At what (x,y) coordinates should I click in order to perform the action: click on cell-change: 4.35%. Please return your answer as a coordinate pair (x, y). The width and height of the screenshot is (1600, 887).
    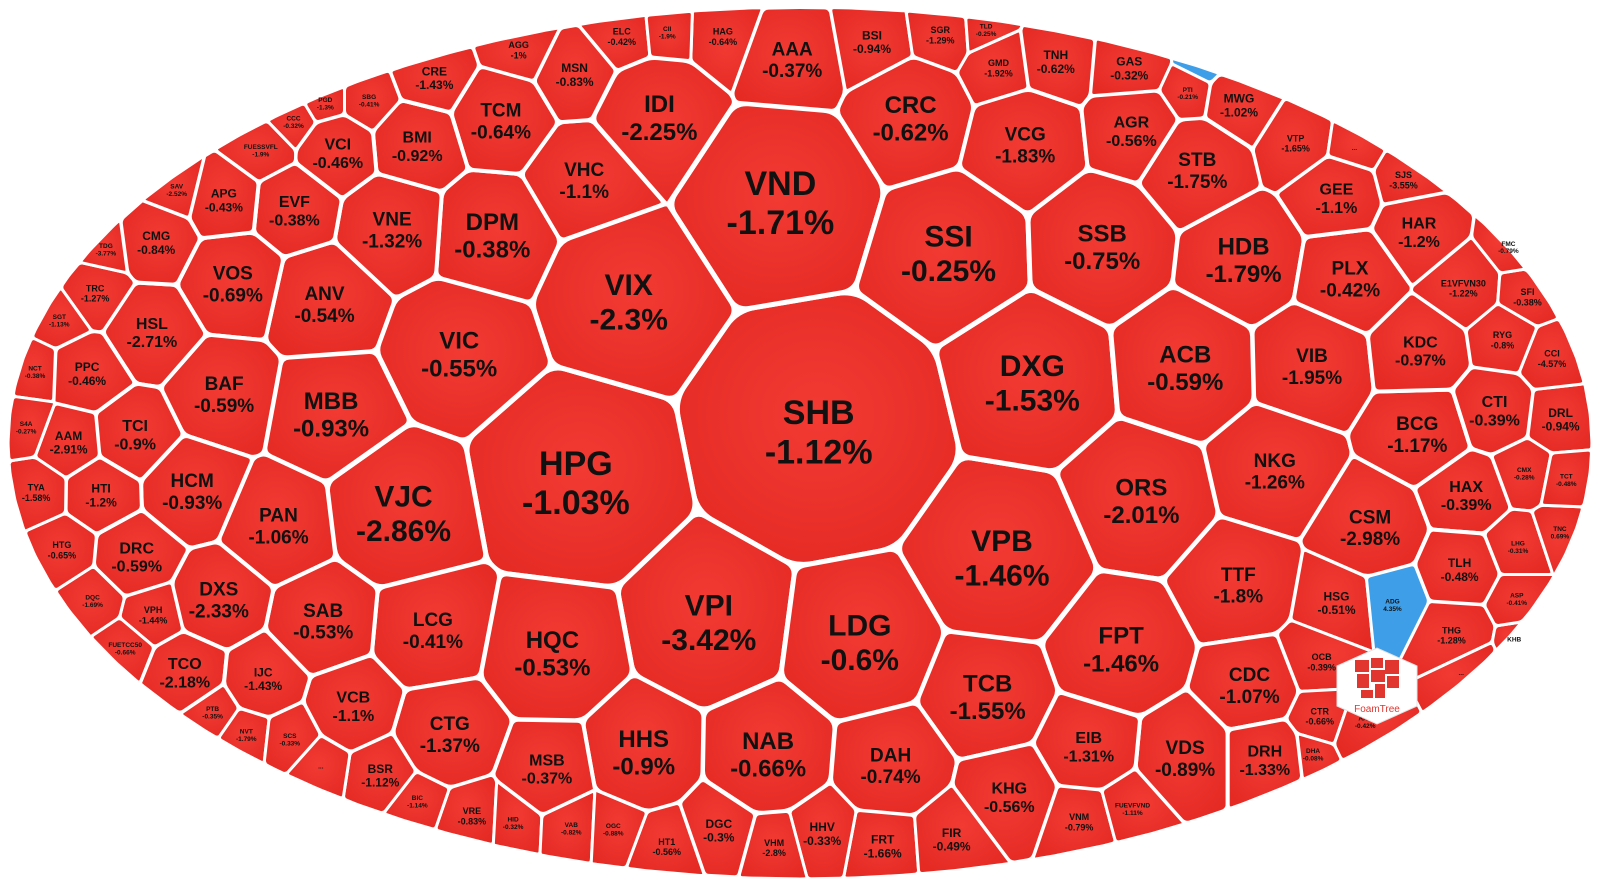
    Looking at the image, I should click on (1392, 609).